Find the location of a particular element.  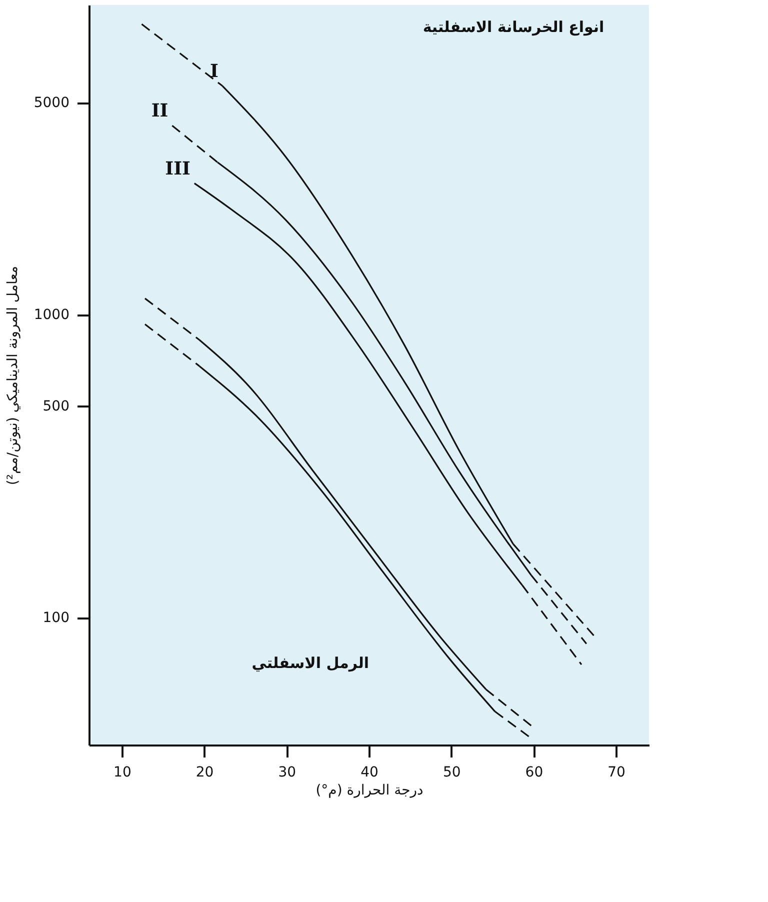

annotation: انواع الخرسانة الاسفلتية is located at coordinates (513, 27).